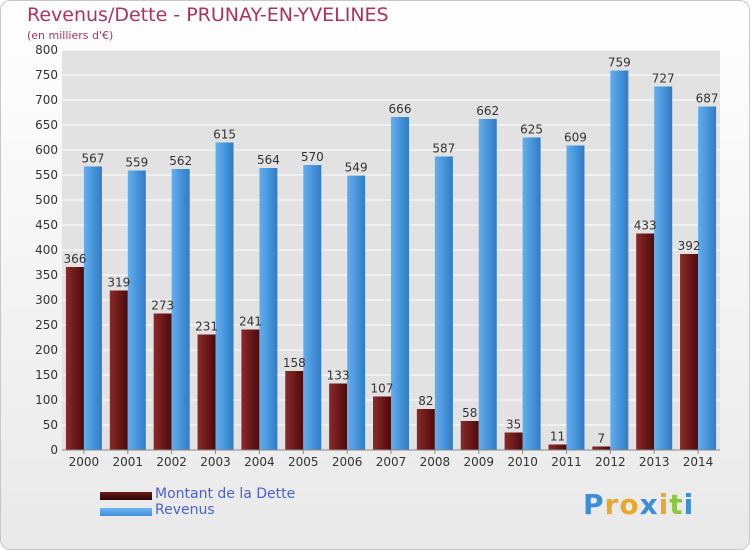 The height and width of the screenshot is (550, 750). What do you see at coordinates (654, 462) in the screenshot?
I see `x-tick-label: 2013` at bounding box center [654, 462].